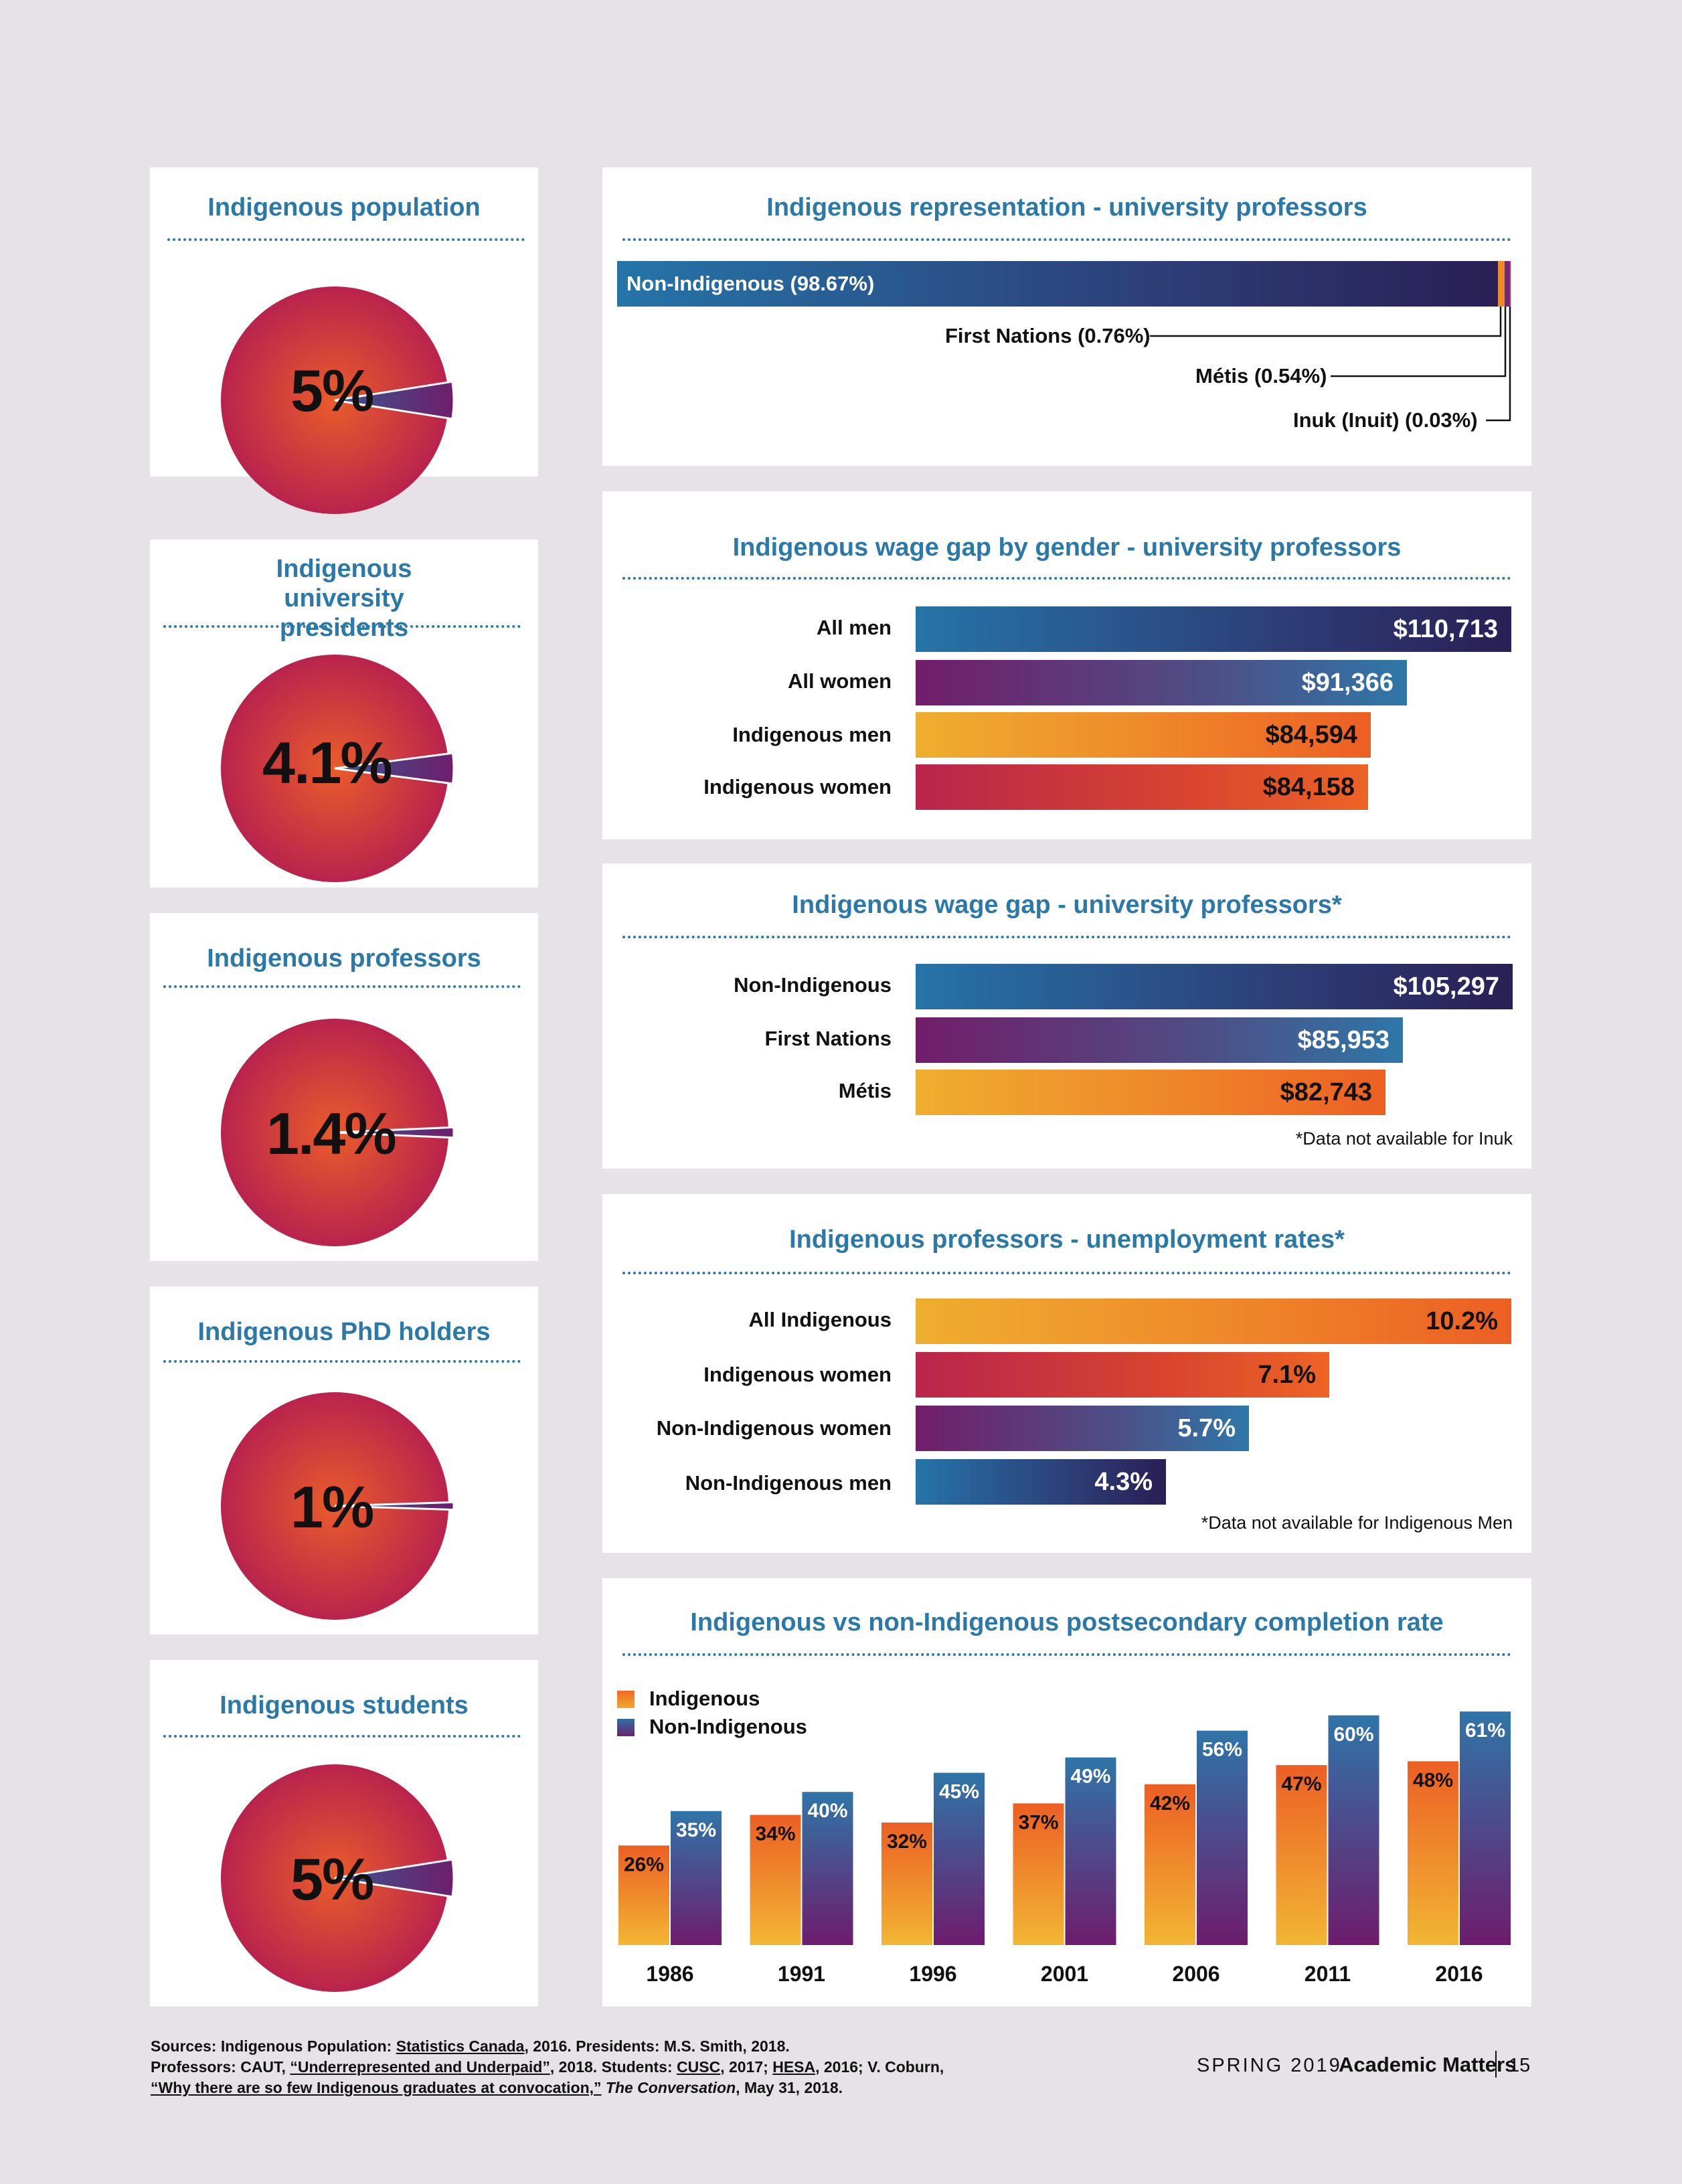  I want to click on metis-callout: Métis (0.54%), so click(1261, 376).